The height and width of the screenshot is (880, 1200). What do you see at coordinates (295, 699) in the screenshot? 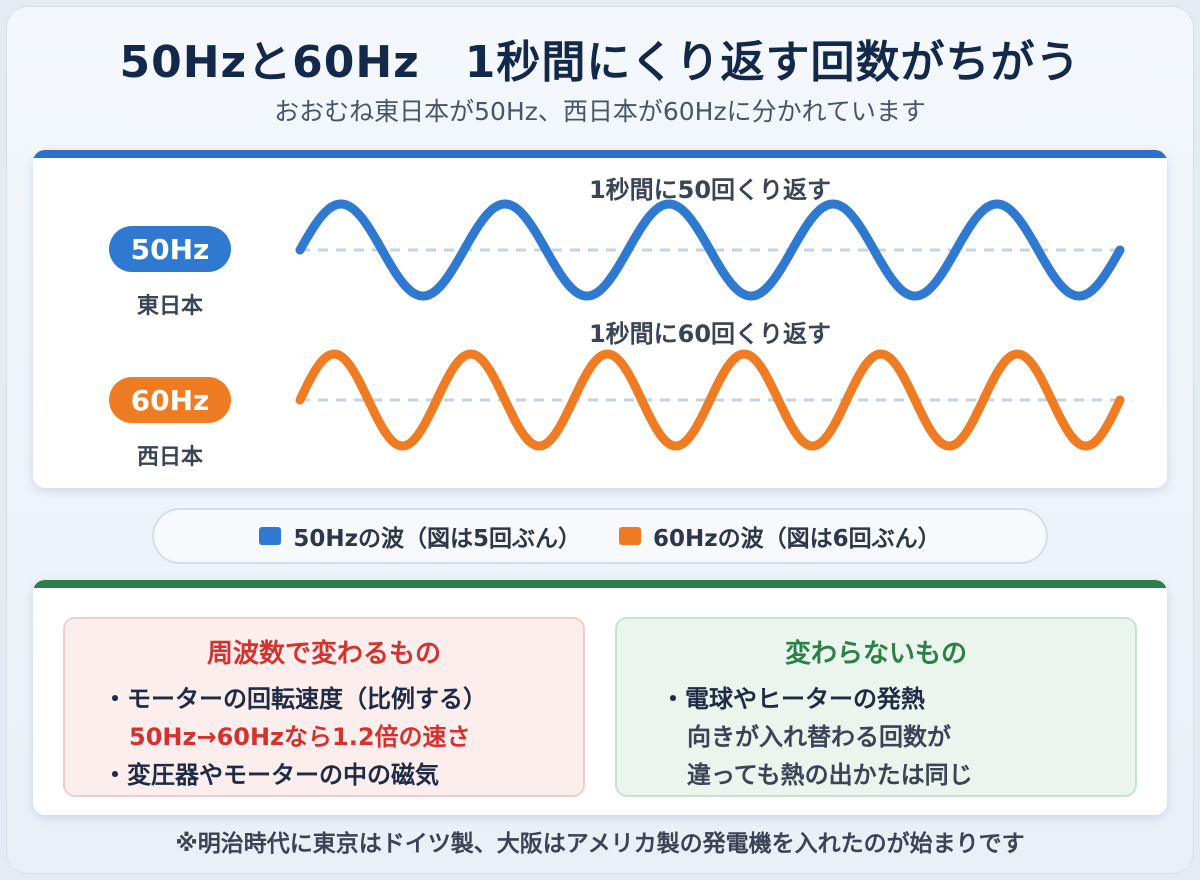
I see `changes-item-motor: ・モーターの回転速度（比例する）` at bounding box center [295, 699].